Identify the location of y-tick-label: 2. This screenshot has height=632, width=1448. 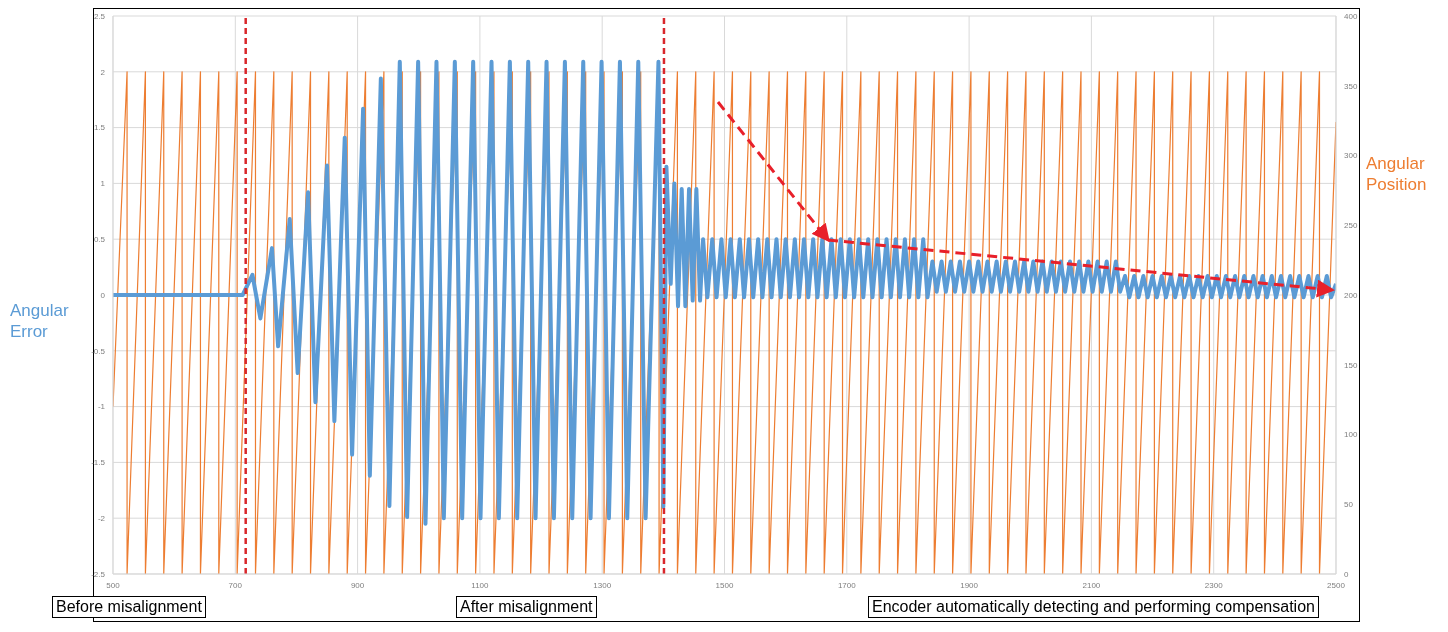
(103, 72).